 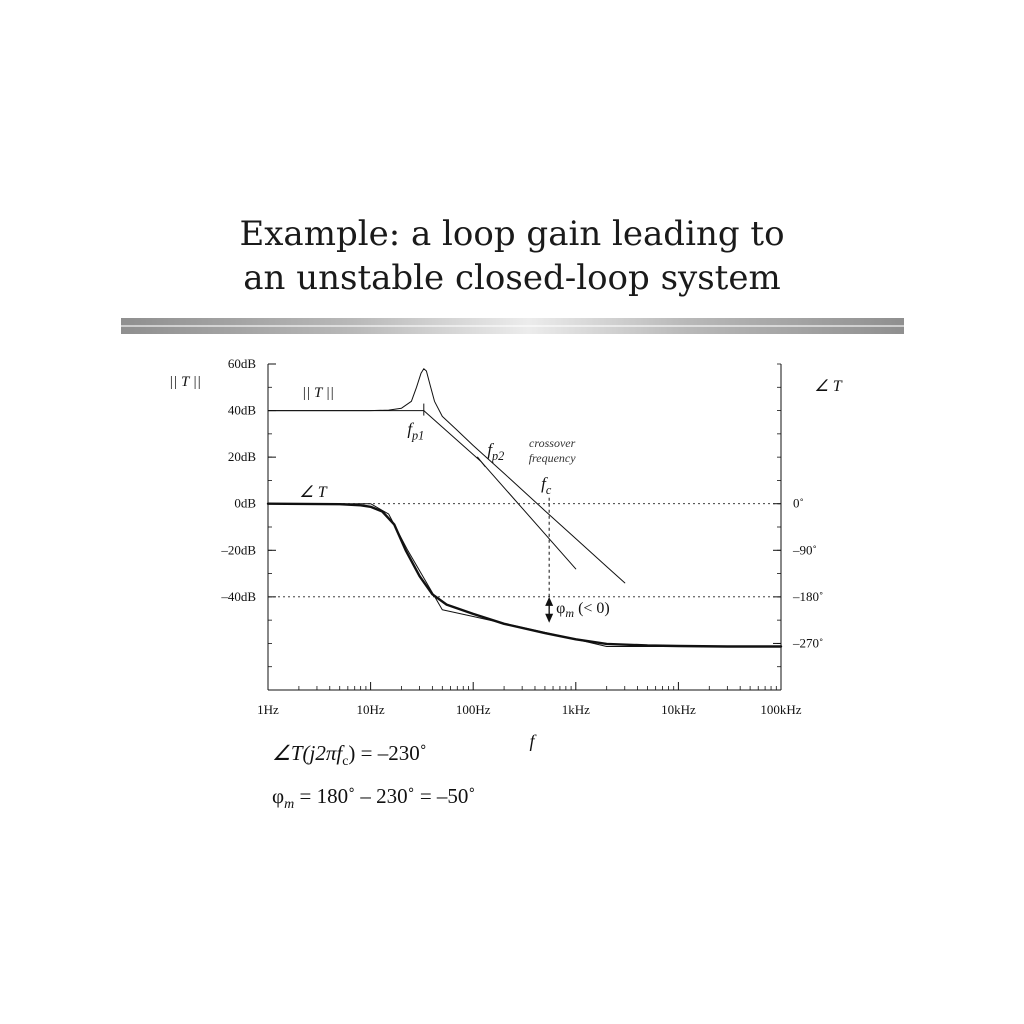 I want to click on y-right-tick-label: –90˚, so click(x=804, y=549).